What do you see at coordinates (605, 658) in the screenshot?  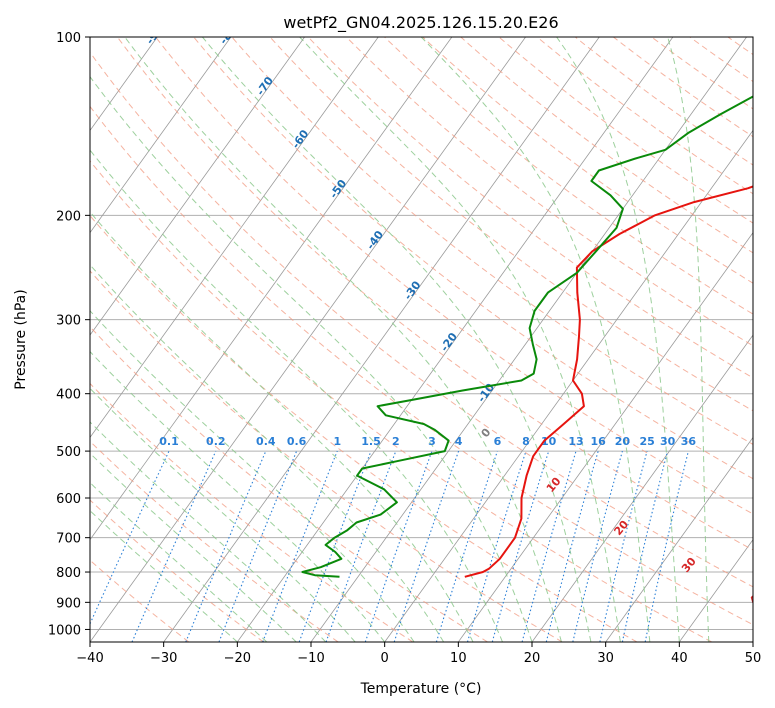 I see `x-tick-label: 30` at bounding box center [605, 658].